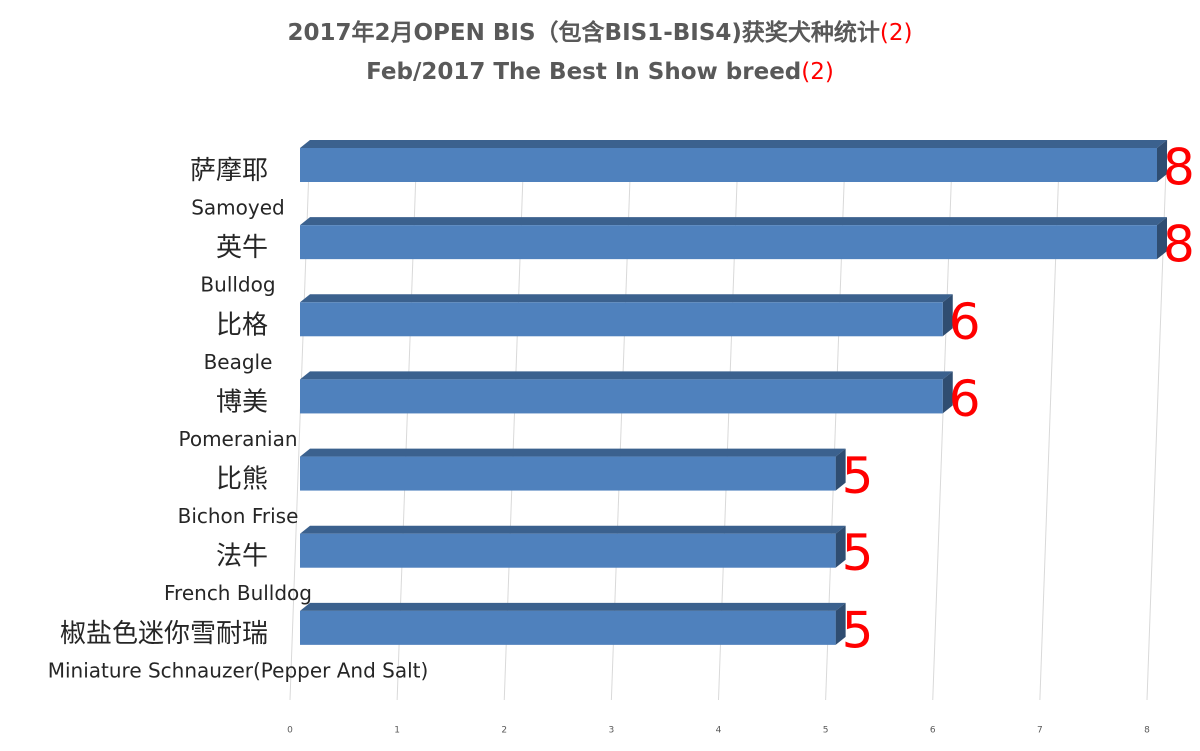  What do you see at coordinates (238, 516) in the screenshot?
I see `category-label-en: Bichon Frise` at bounding box center [238, 516].